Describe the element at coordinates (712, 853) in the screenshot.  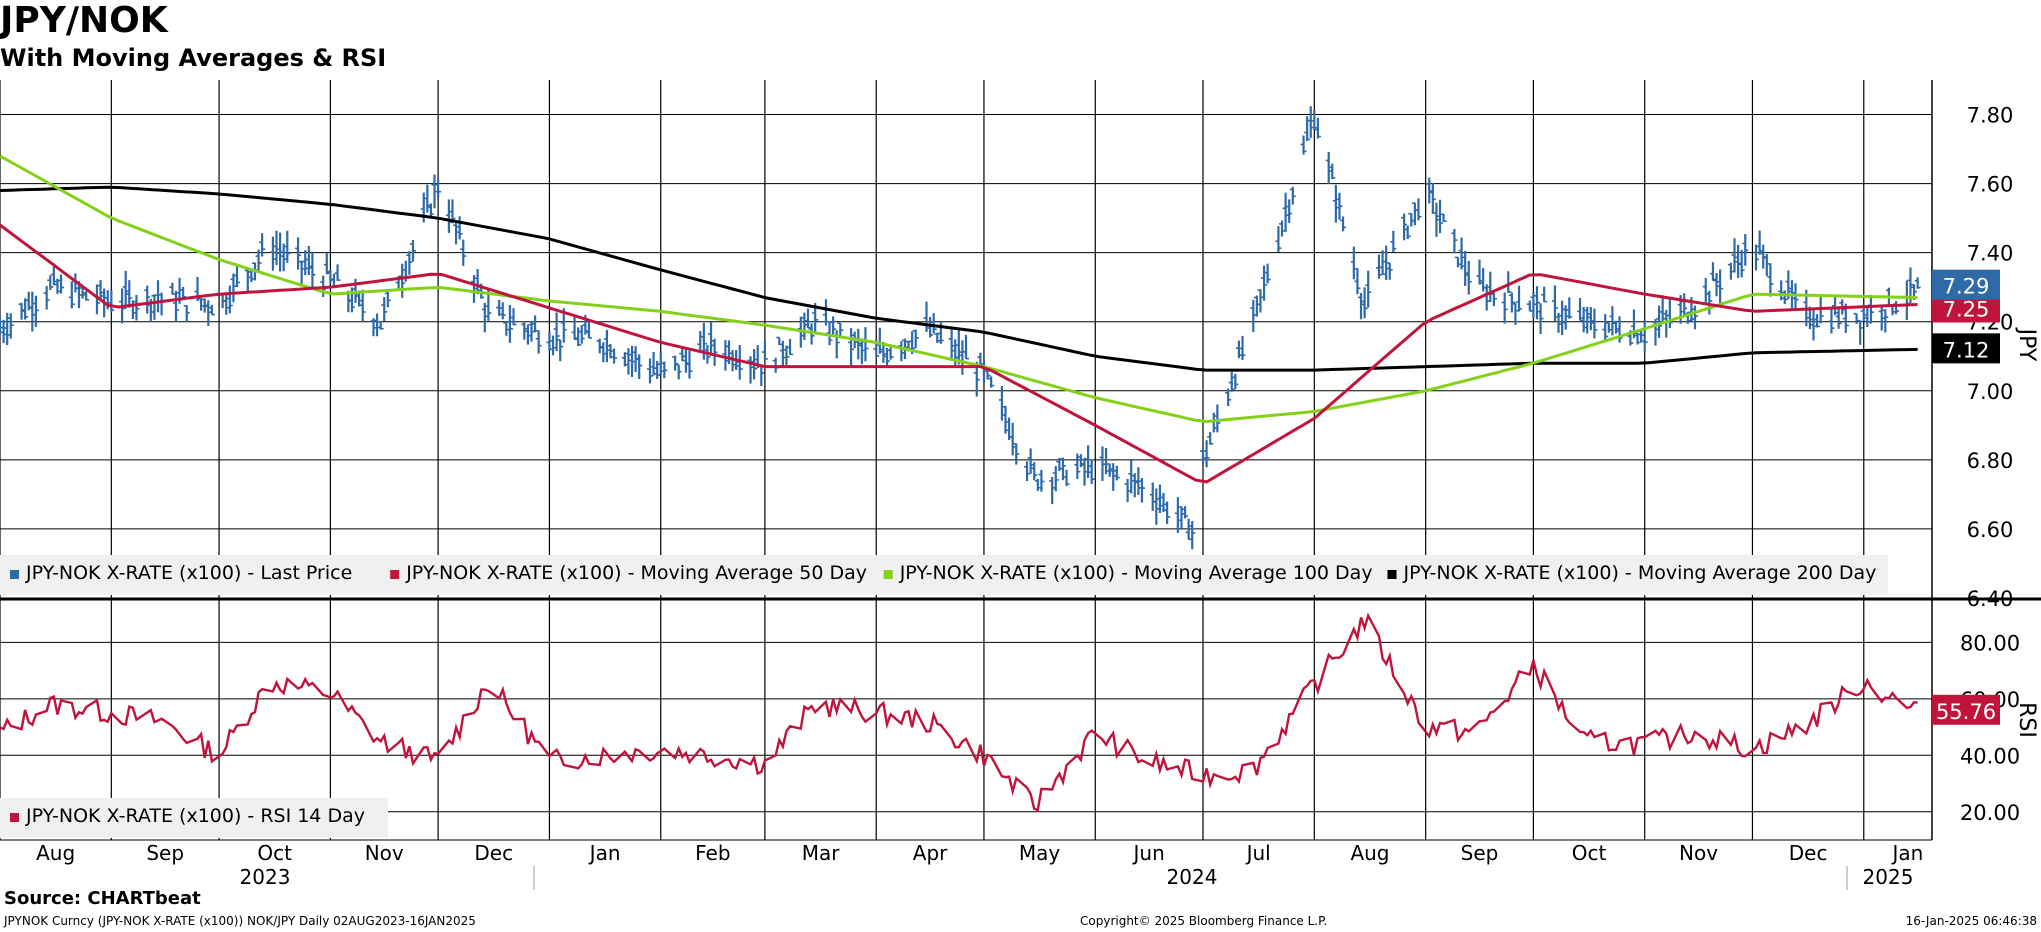
I see `month-tick-label: Feb` at that location.